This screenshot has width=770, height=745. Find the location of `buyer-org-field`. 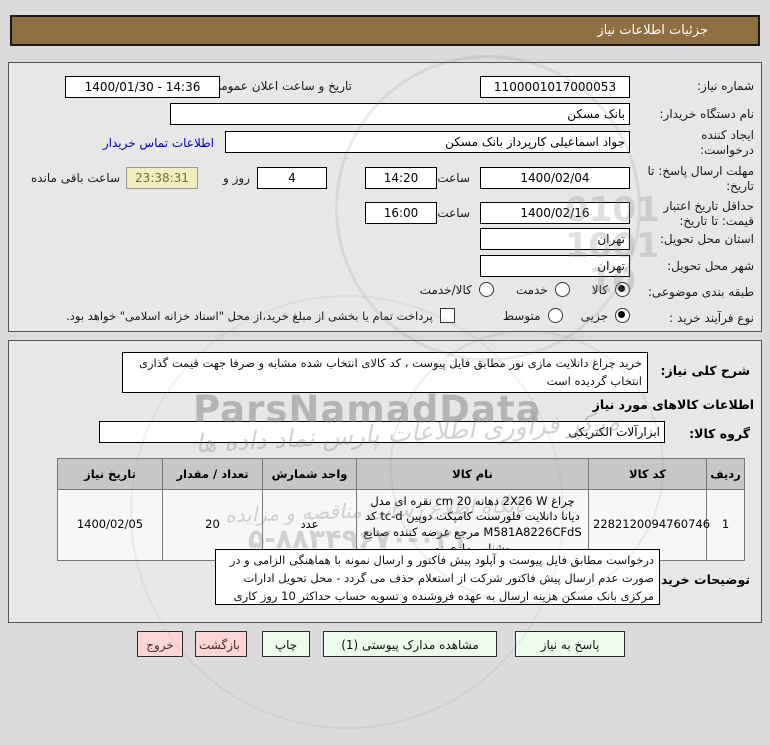

buyer-org-field is located at coordinates (400, 114).